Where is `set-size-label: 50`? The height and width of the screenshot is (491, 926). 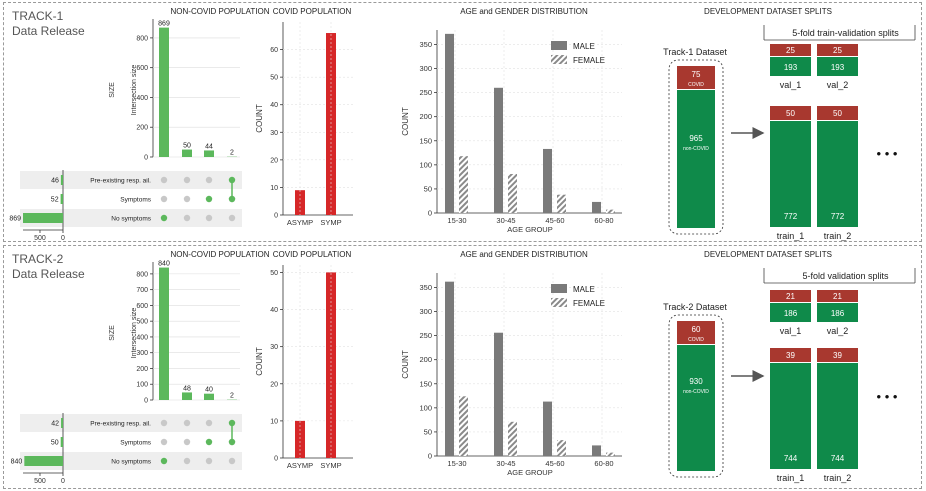
set-size-label: 50 is located at coordinates (55, 443).